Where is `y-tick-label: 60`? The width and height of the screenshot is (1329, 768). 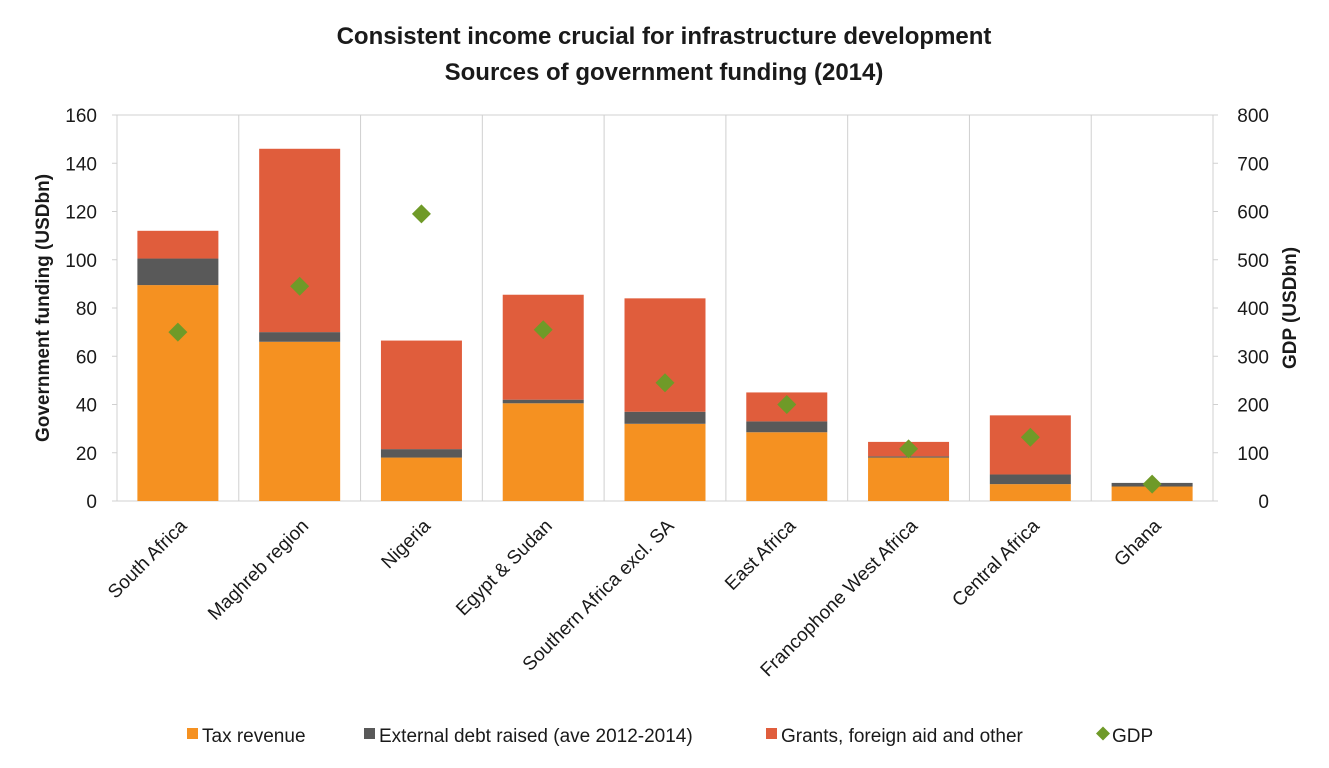
y-tick-label: 60 is located at coordinates (86, 357).